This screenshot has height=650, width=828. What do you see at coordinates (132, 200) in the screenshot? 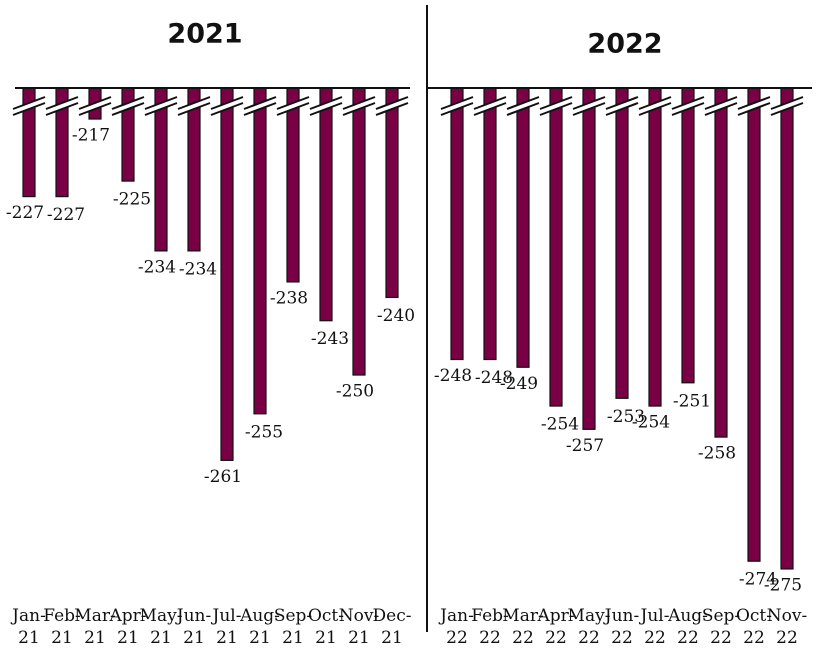
I see `value-label: -225` at bounding box center [132, 200].